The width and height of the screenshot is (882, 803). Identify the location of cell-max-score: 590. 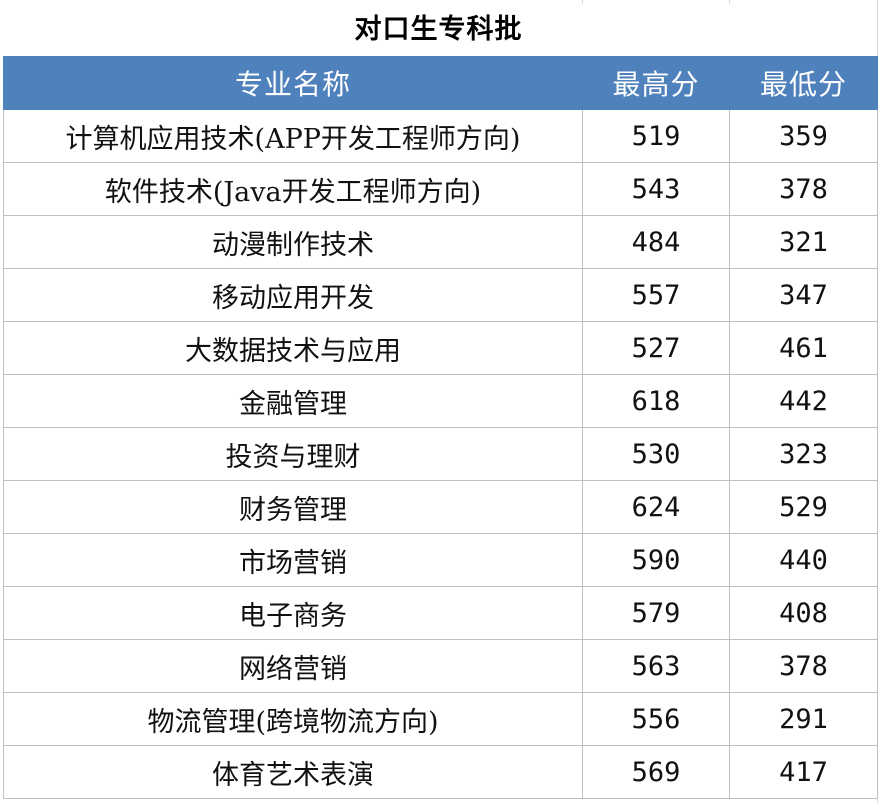
(656, 560).